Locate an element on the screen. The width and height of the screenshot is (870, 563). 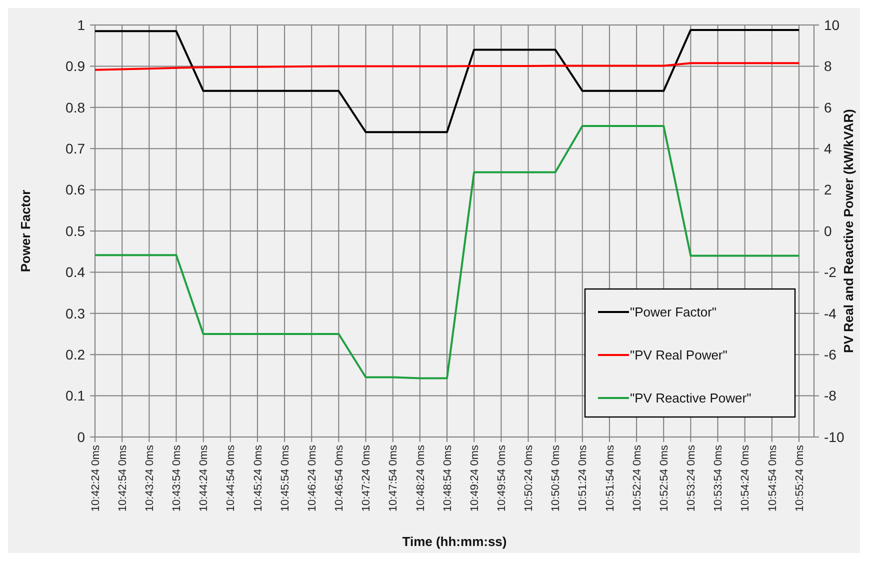
y2-tick-label: 4 is located at coordinates (828, 148).